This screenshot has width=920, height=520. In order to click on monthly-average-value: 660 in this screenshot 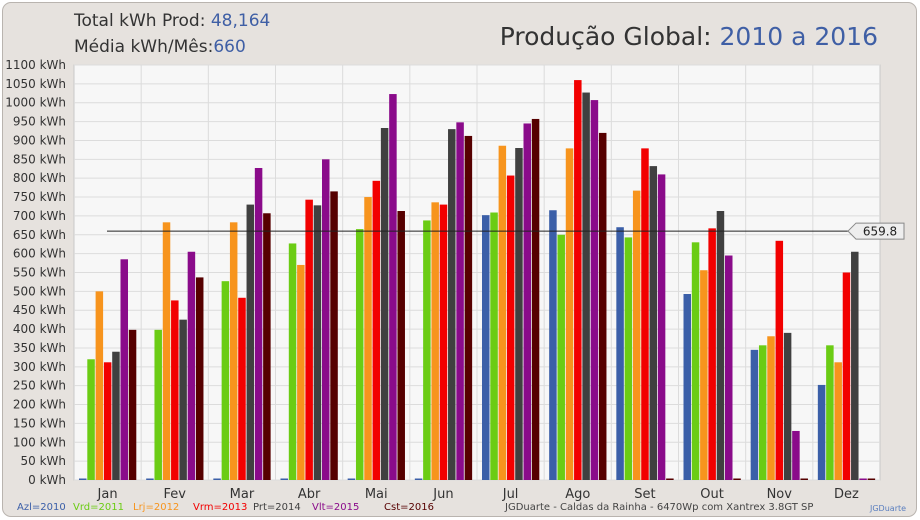, I will do `click(229, 47)`.